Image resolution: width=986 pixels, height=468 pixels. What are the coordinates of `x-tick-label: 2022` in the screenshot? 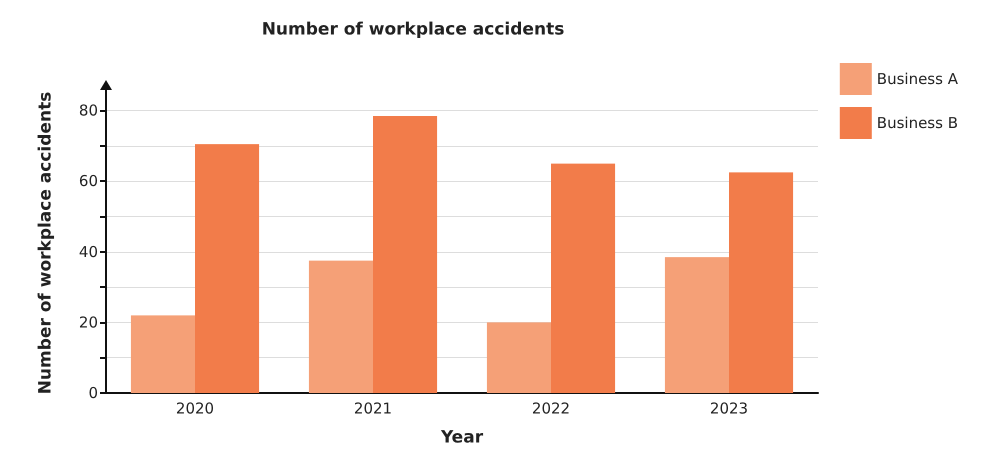 It's located at (551, 409).